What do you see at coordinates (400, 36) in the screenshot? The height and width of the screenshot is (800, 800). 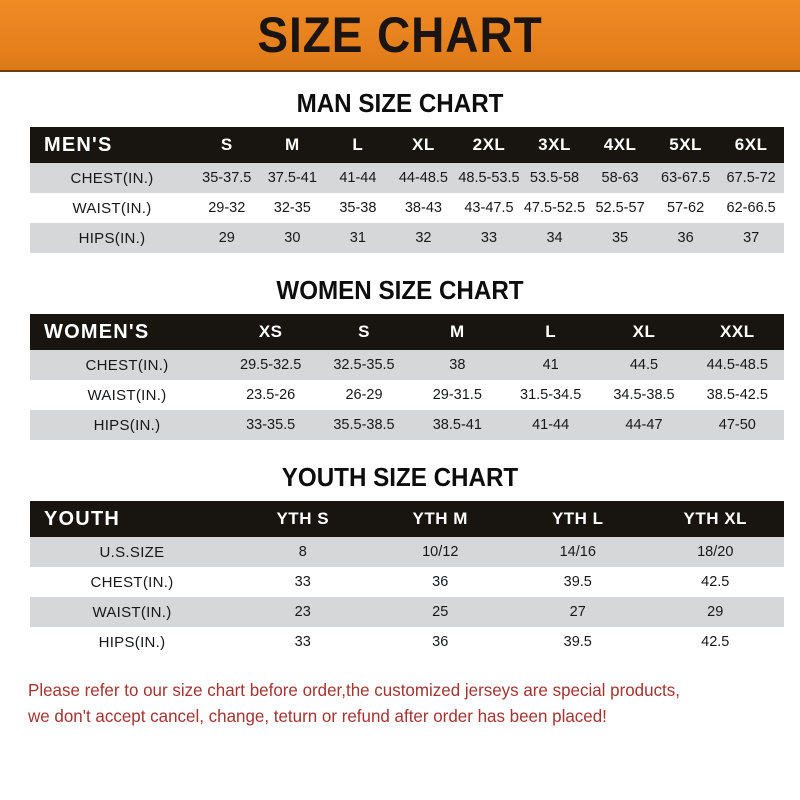 I see `banner: SIZE CHART` at bounding box center [400, 36].